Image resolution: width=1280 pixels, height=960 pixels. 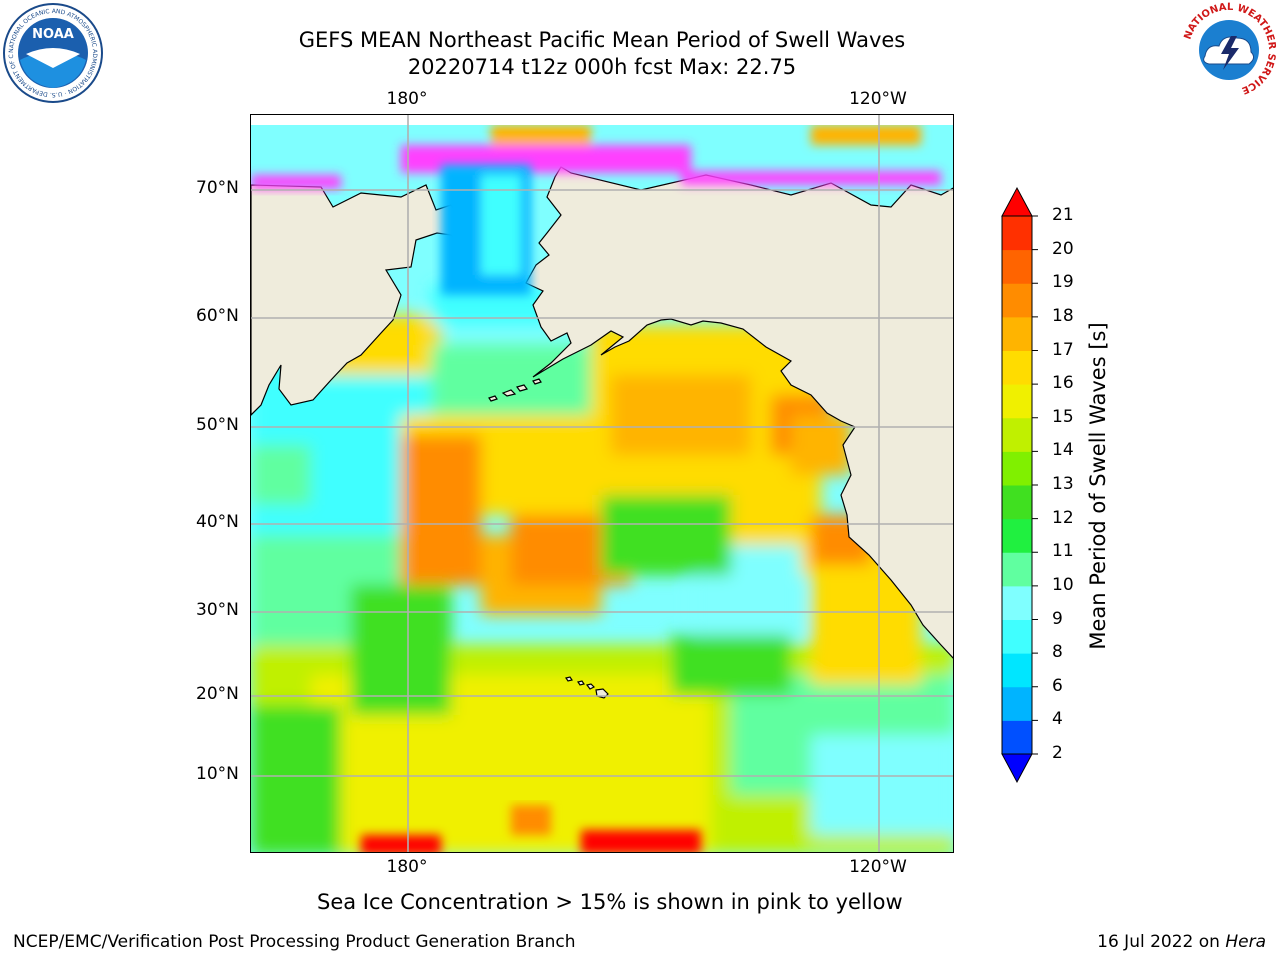 I want to click on colorbar-tick-label: 13, so click(x=1063, y=484).